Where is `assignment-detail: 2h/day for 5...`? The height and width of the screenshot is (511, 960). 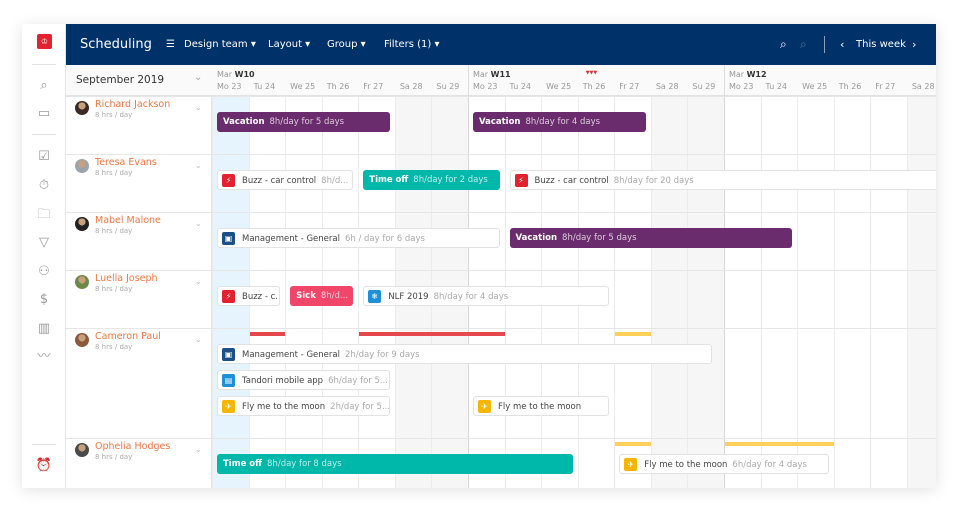
assignment-detail: 2h/day for 5... is located at coordinates (360, 407).